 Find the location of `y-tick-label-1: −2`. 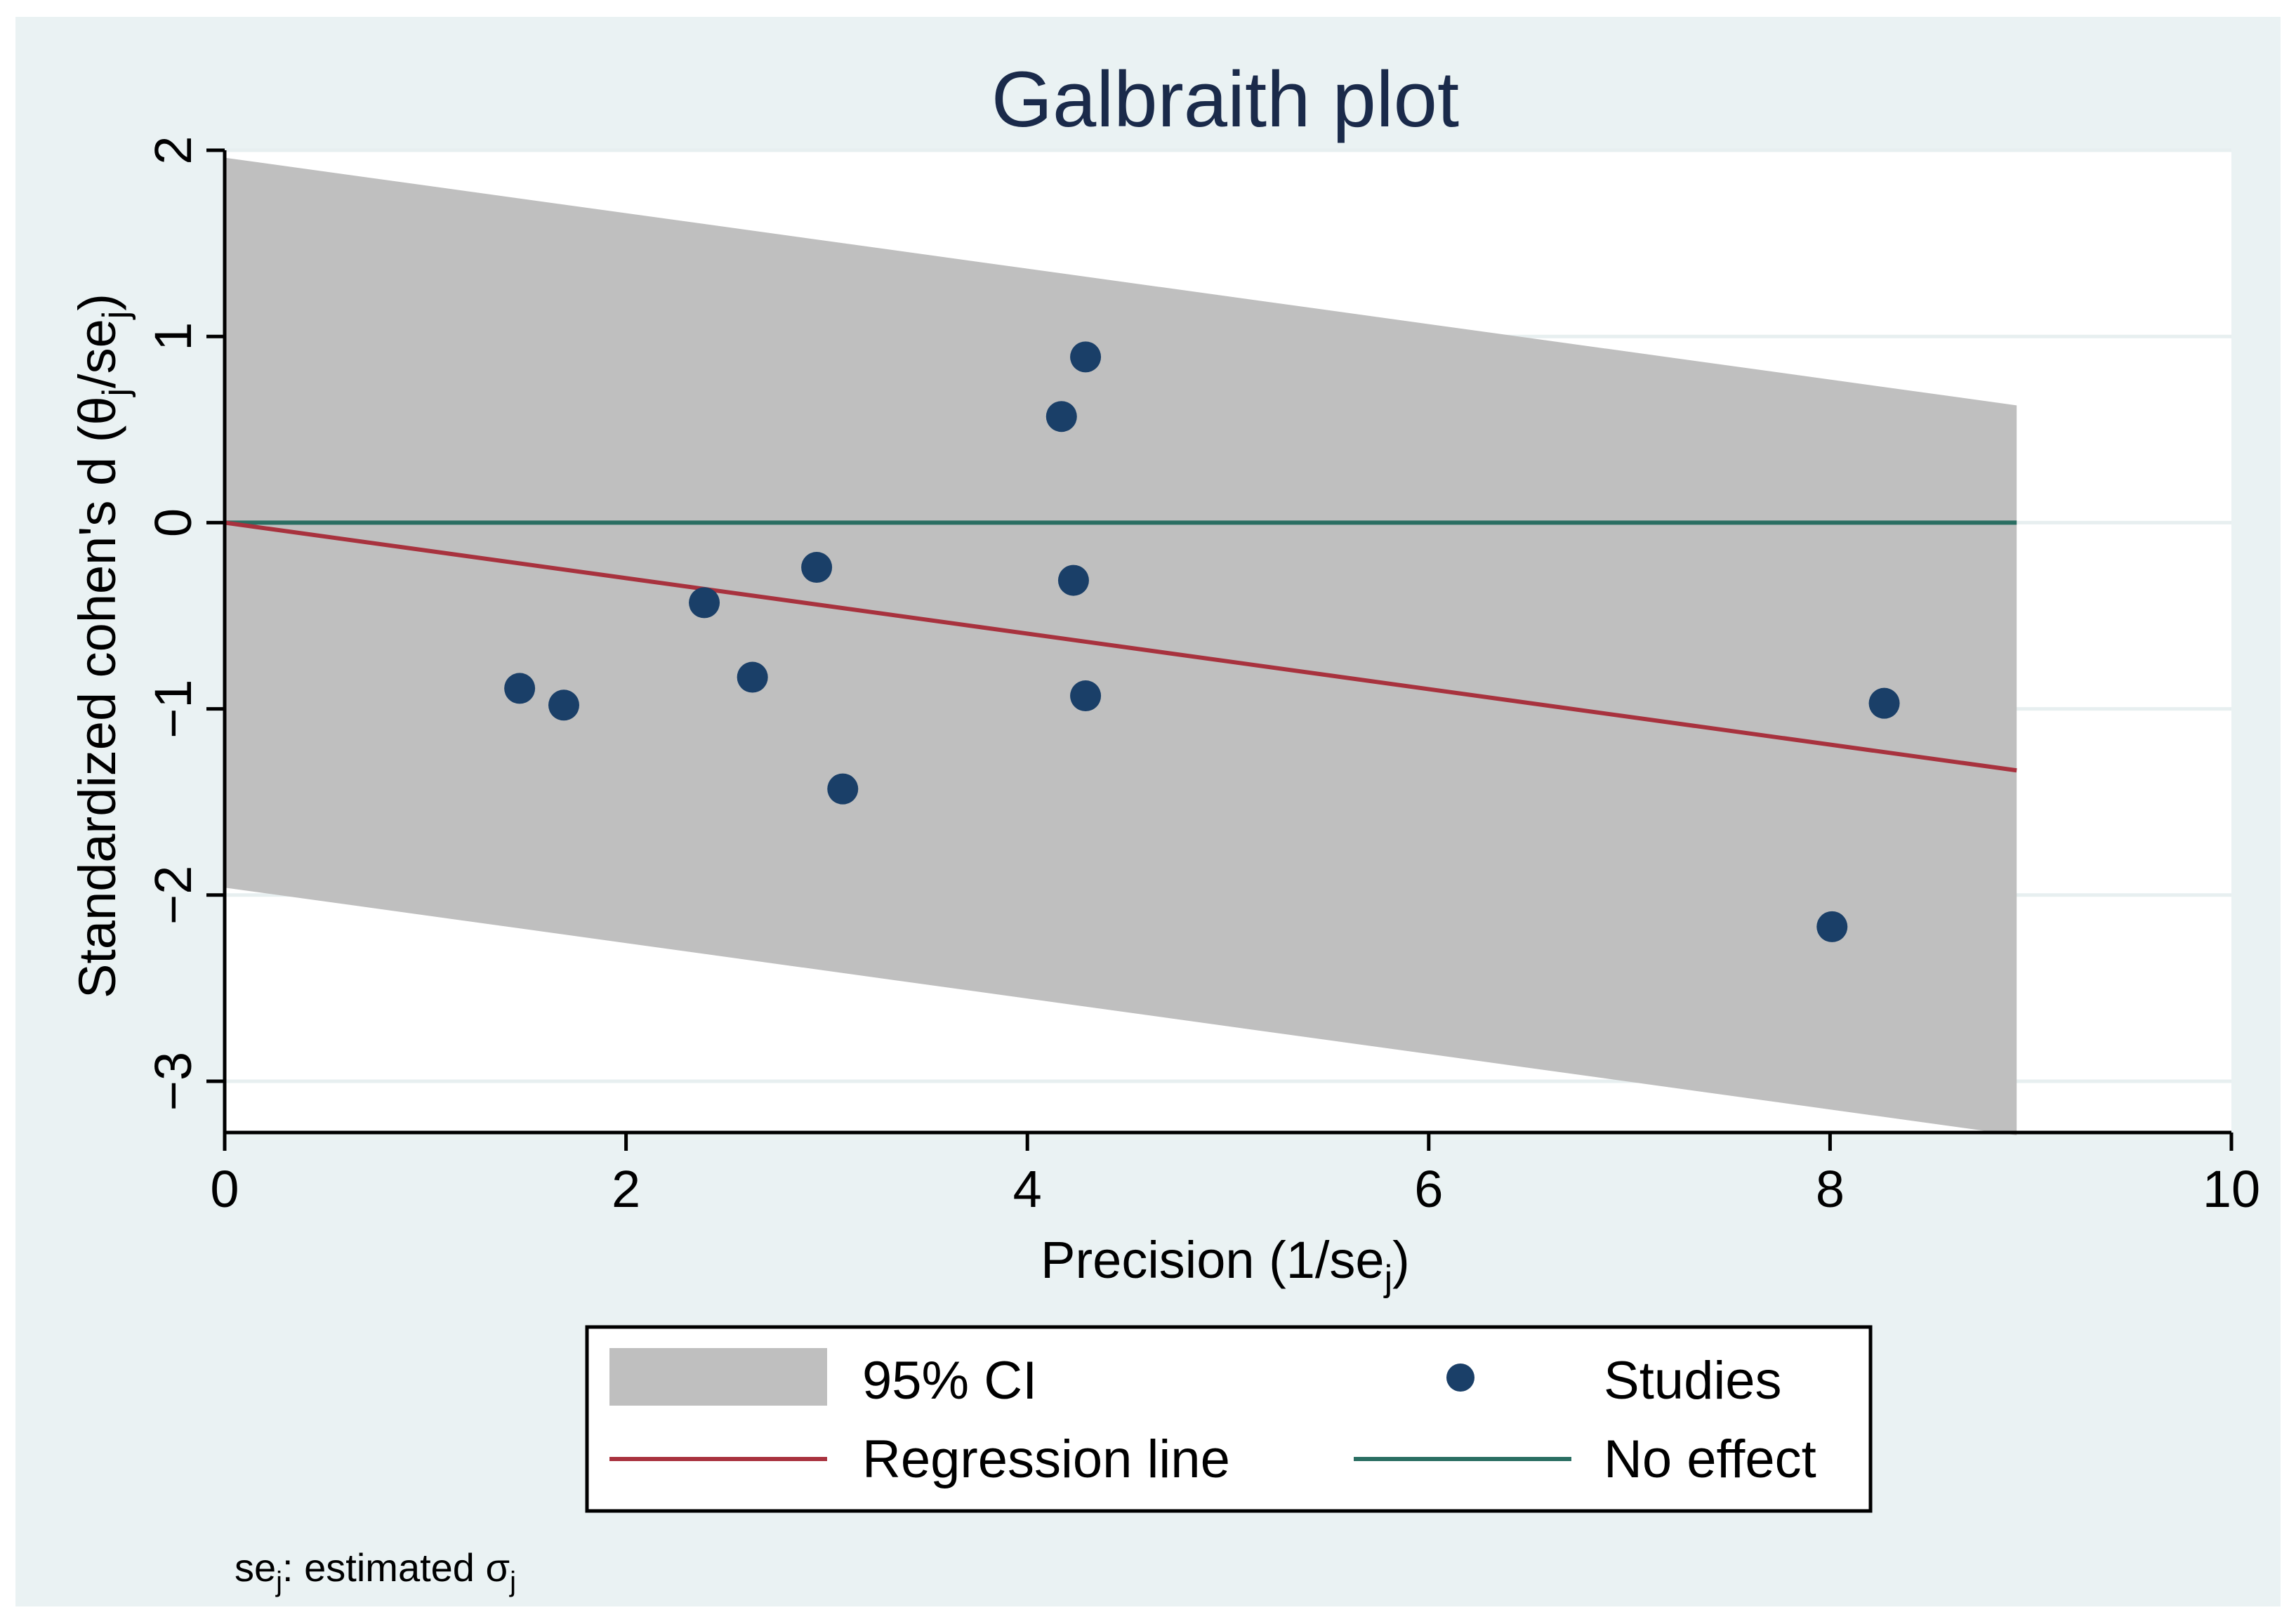

y-tick-label-1: −2 is located at coordinates (173, 895).